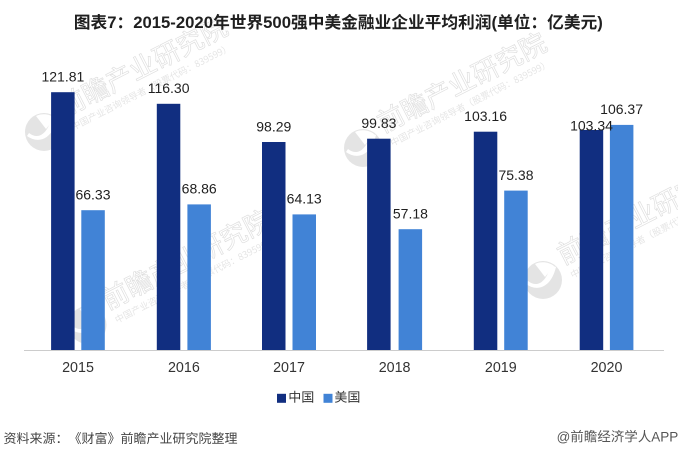 Image resolution: width=678 pixels, height=458 pixels. I want to click on svg-text: 2015, so click(78, 368).